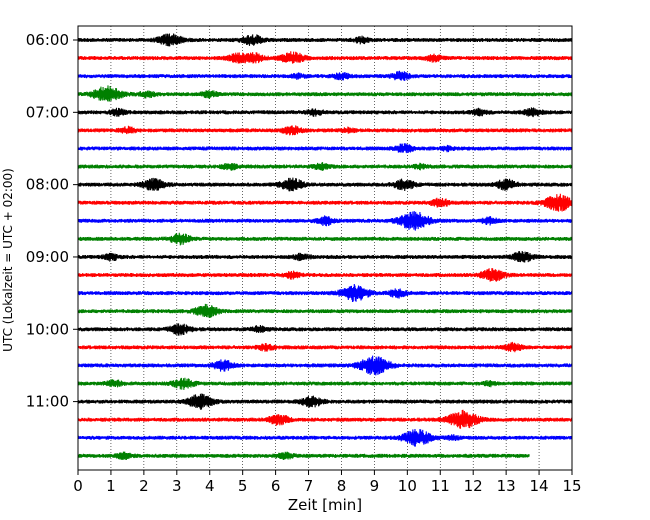  Describe the element at coordinates (407, 486) in the screenshot. I see `x-tick-label: 10` at that location.